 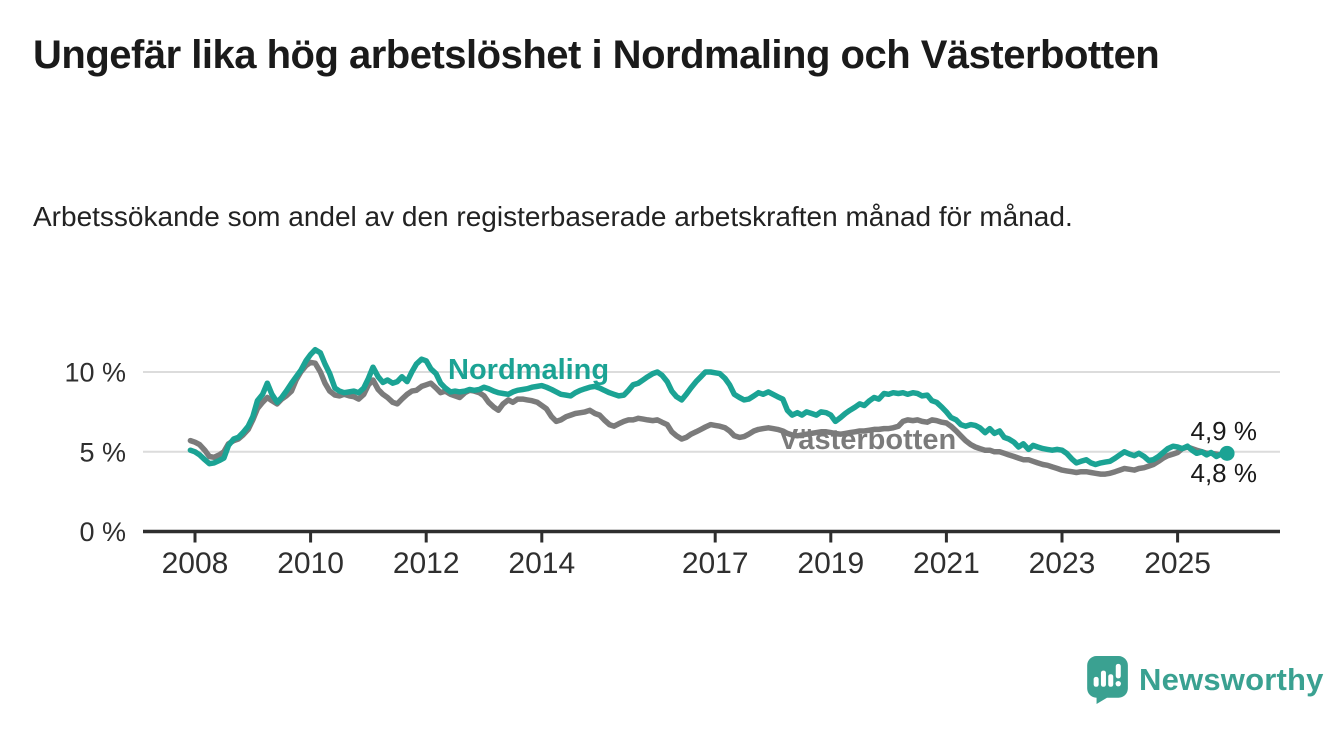 What do you see at coordinates (708, 418) in the screenshot?
I see `vasterbotten-line` at bounding box center [708, 418].